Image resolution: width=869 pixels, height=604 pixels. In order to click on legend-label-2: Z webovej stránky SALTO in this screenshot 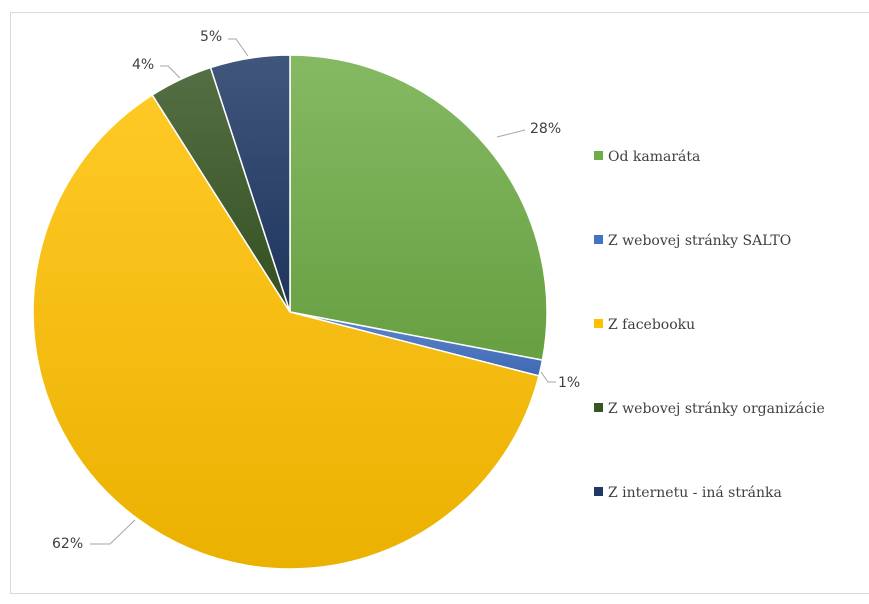, I will do `click(699, 241)`.